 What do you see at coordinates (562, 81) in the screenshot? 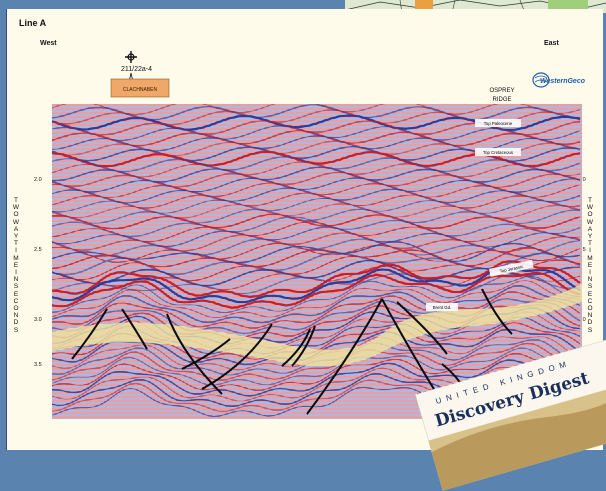
I see `logo-text: WesternGeco` at bounding box center [562, 81].